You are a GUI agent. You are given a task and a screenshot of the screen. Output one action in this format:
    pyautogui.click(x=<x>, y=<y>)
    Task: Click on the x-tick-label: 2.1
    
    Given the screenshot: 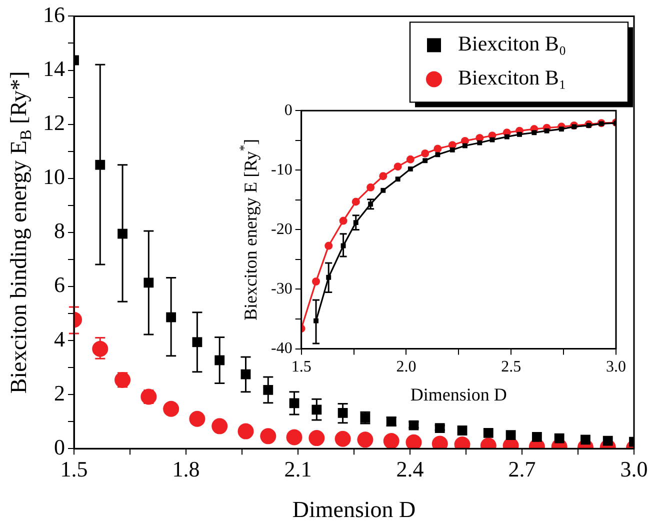 What is the action you would take?
    pyautogui.click(x=298, y=469)
    